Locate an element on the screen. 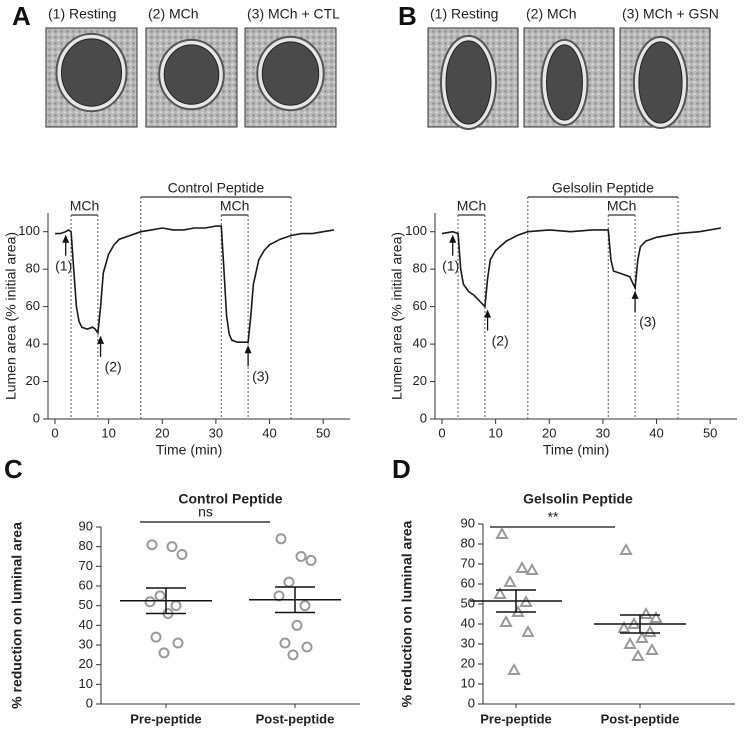 The width and height of the screenshot is (745, 729). image-caption: (3) MCh + GSN is located at coordinates (670, 14).